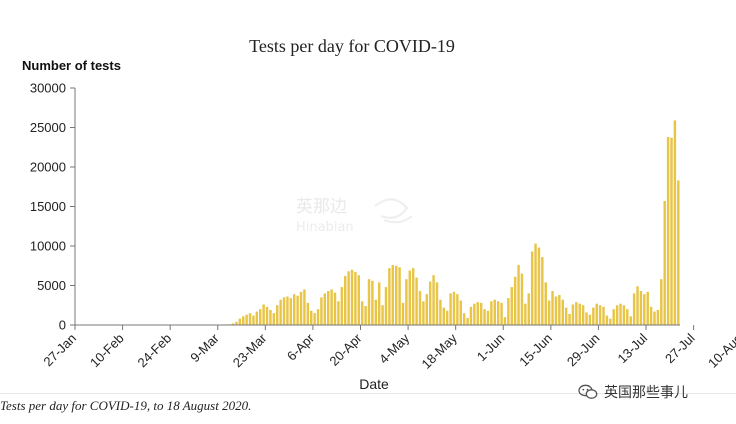 Image resolution: width=736 pixels, height=424 pixels. What do you see at coordinates (62, 325) in the screenshot?
I see `y-tick-label: 0` at bounding box center [62, 325].